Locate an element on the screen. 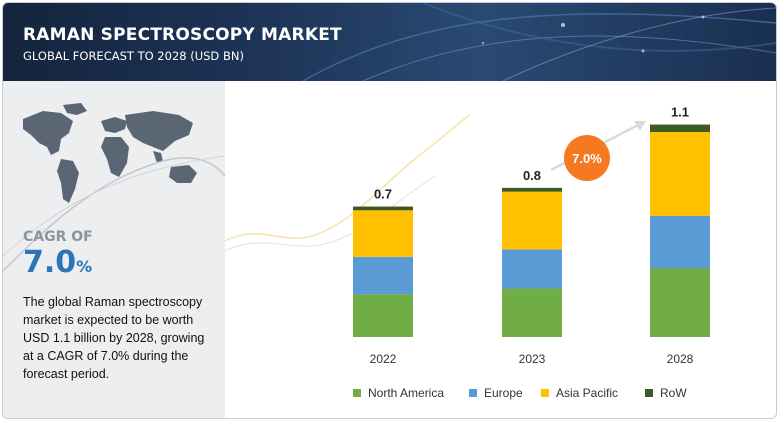  bar-segment-asia-pacific-2028 is located at coordinates (680, 174).